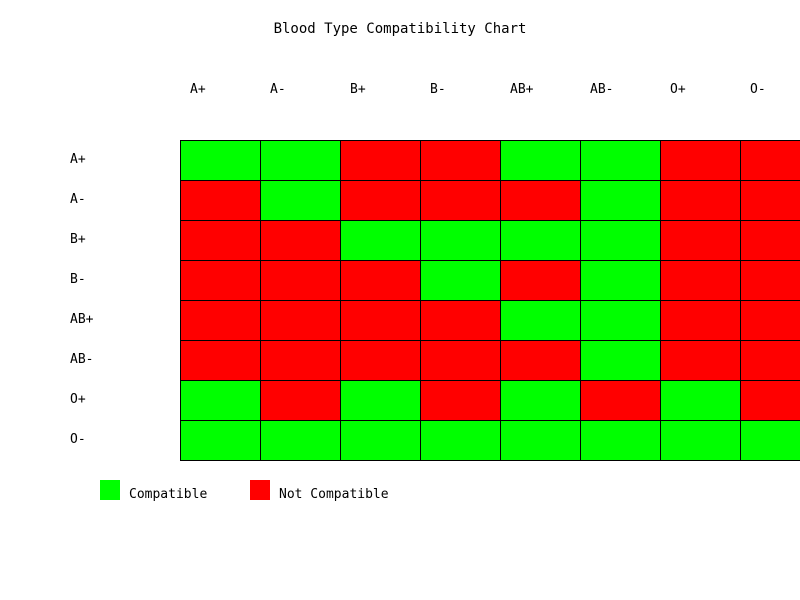  Describe the element at coordinates (438, 89) in the screenshot. I see `column-header-label: B-` at that location.